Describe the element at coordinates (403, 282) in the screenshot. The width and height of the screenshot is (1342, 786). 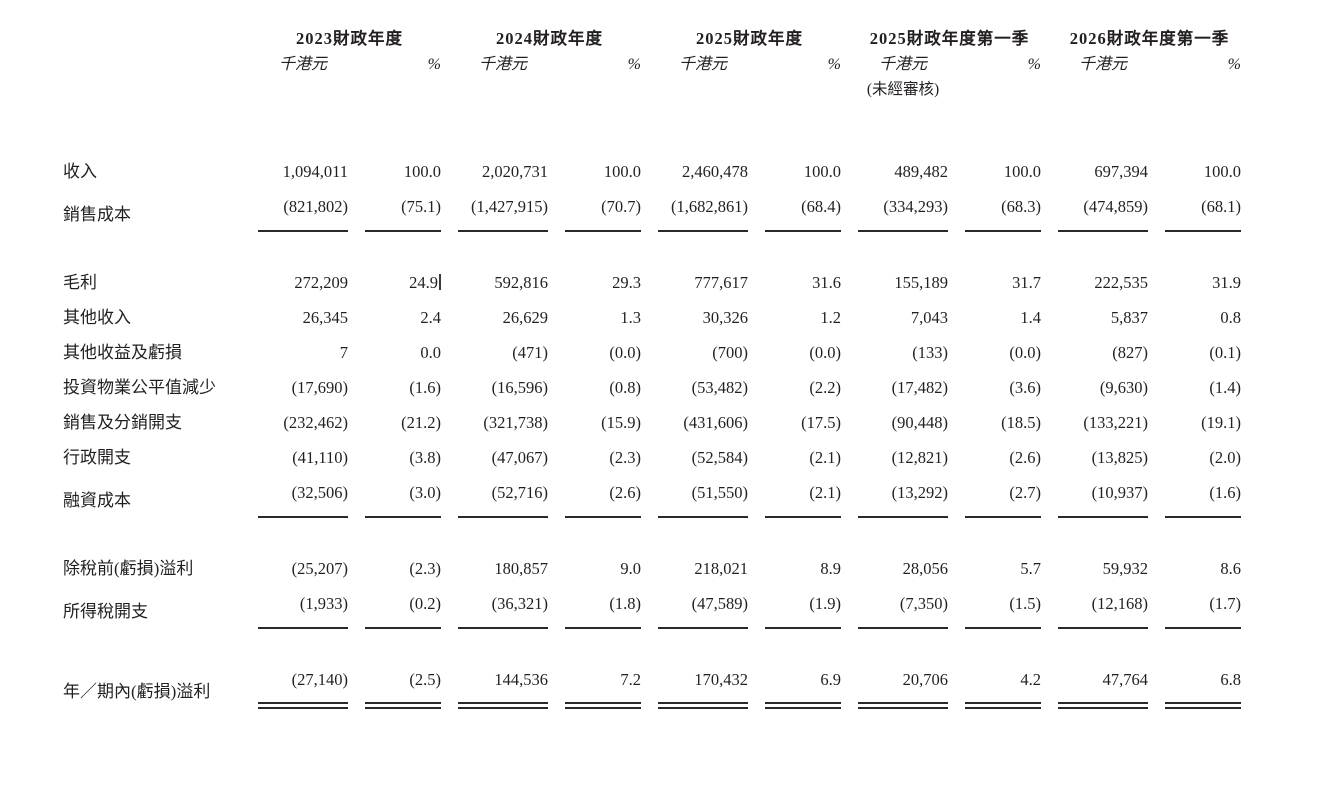
I see `percent-cell: 24.9` at that location.